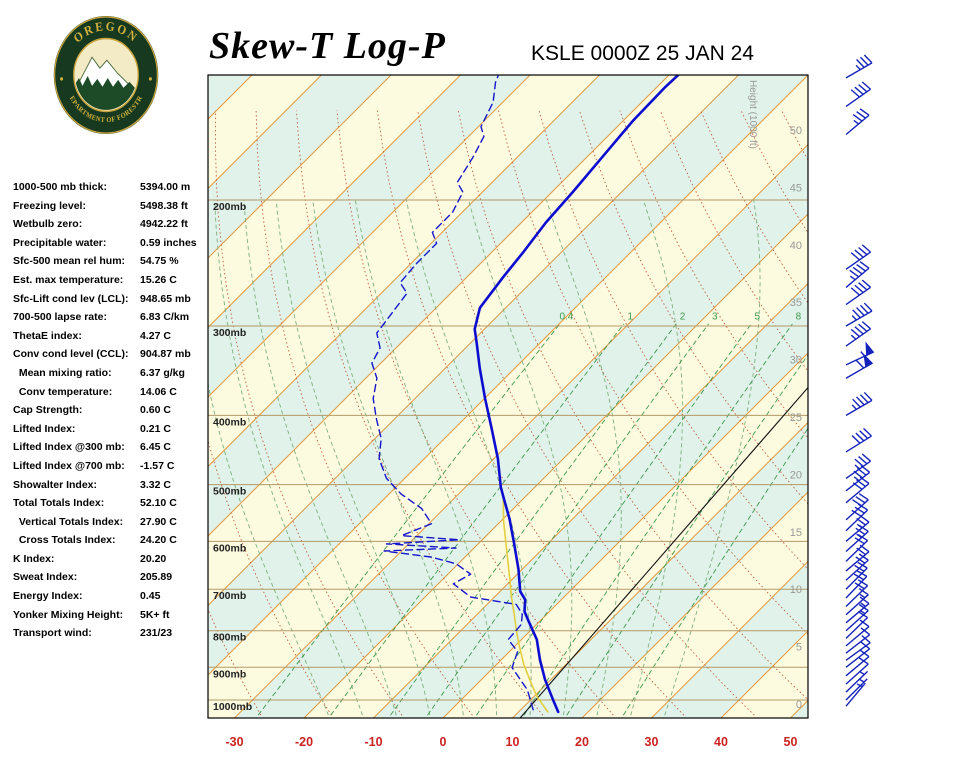 Image resolution: width=960 pixels, height=768 pixels. I want to click on stat-value: 0.60 C, so click(155, 410).